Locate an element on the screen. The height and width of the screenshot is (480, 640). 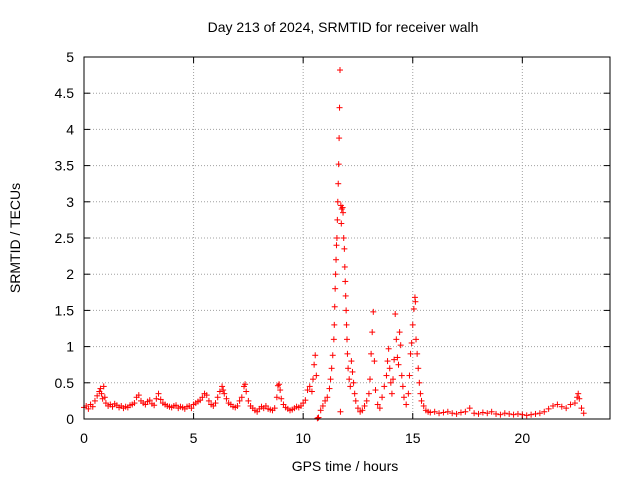
x-tick-label: 15 is located at coordinates (413, 438).